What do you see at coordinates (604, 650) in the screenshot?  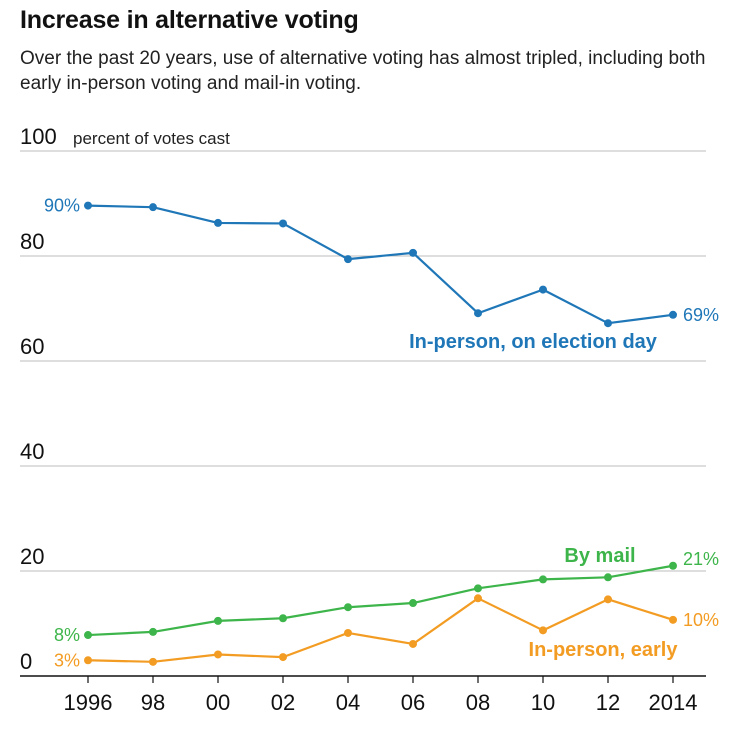 I see `series-name-label-early: In-person, early` at bounding box center [604, 650].